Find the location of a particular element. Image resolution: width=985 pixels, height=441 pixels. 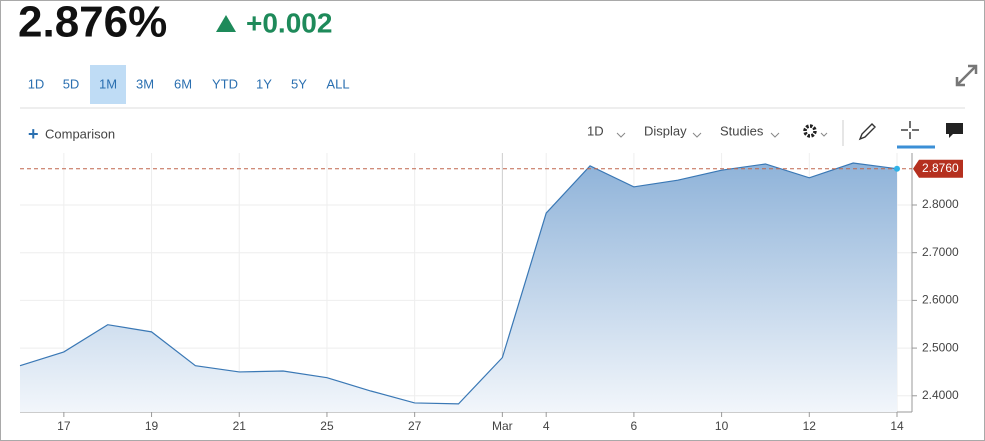

x-tick-label: 10 is located at coordinates (722, 426).